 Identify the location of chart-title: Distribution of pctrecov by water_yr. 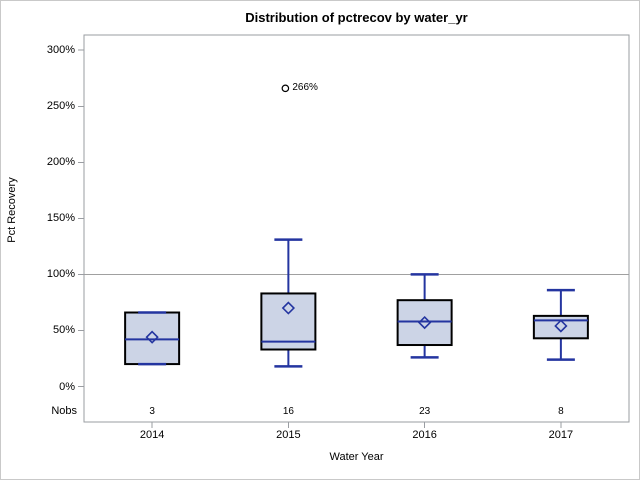
(356, 17).